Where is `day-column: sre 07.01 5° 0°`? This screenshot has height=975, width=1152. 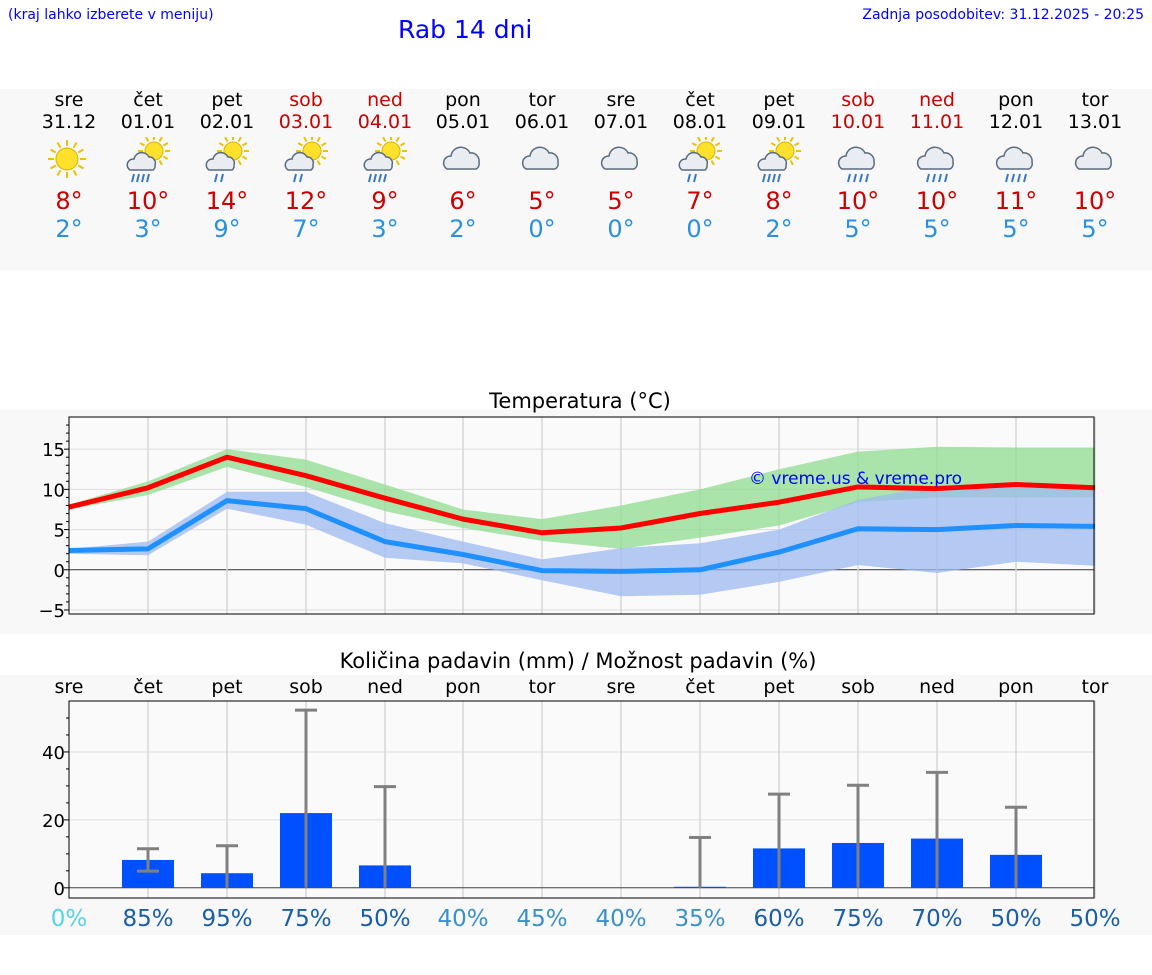
day-column: sre 07.01 5° 0° is located at coordinates (621, 166).